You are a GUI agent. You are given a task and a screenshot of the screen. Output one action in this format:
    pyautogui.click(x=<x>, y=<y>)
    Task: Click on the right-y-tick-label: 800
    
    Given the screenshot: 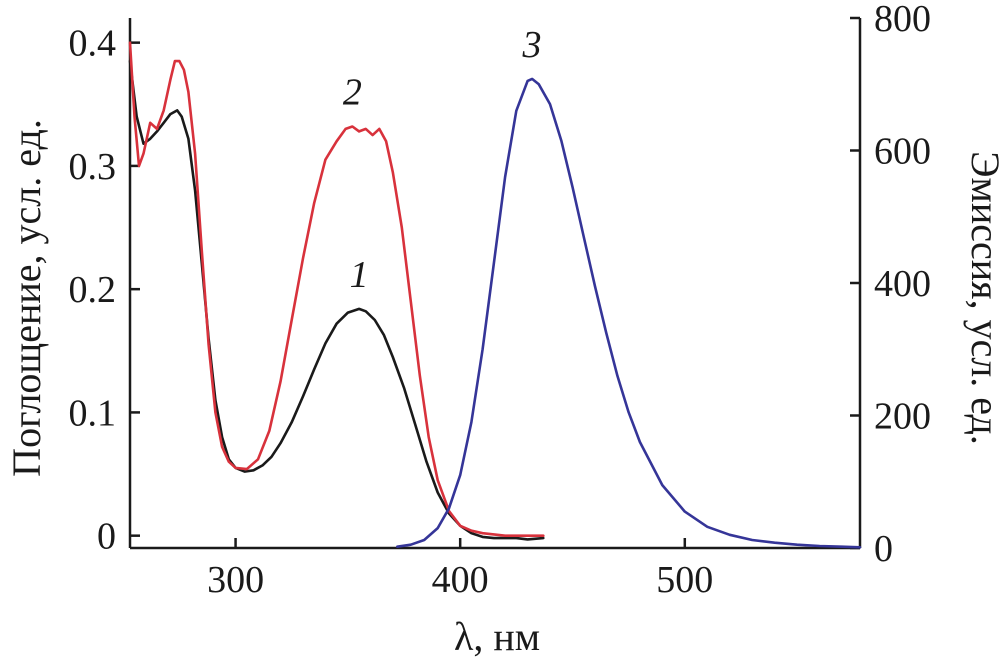 What is the action you would take?
    pyautogui.click(x=902, y=20)
    